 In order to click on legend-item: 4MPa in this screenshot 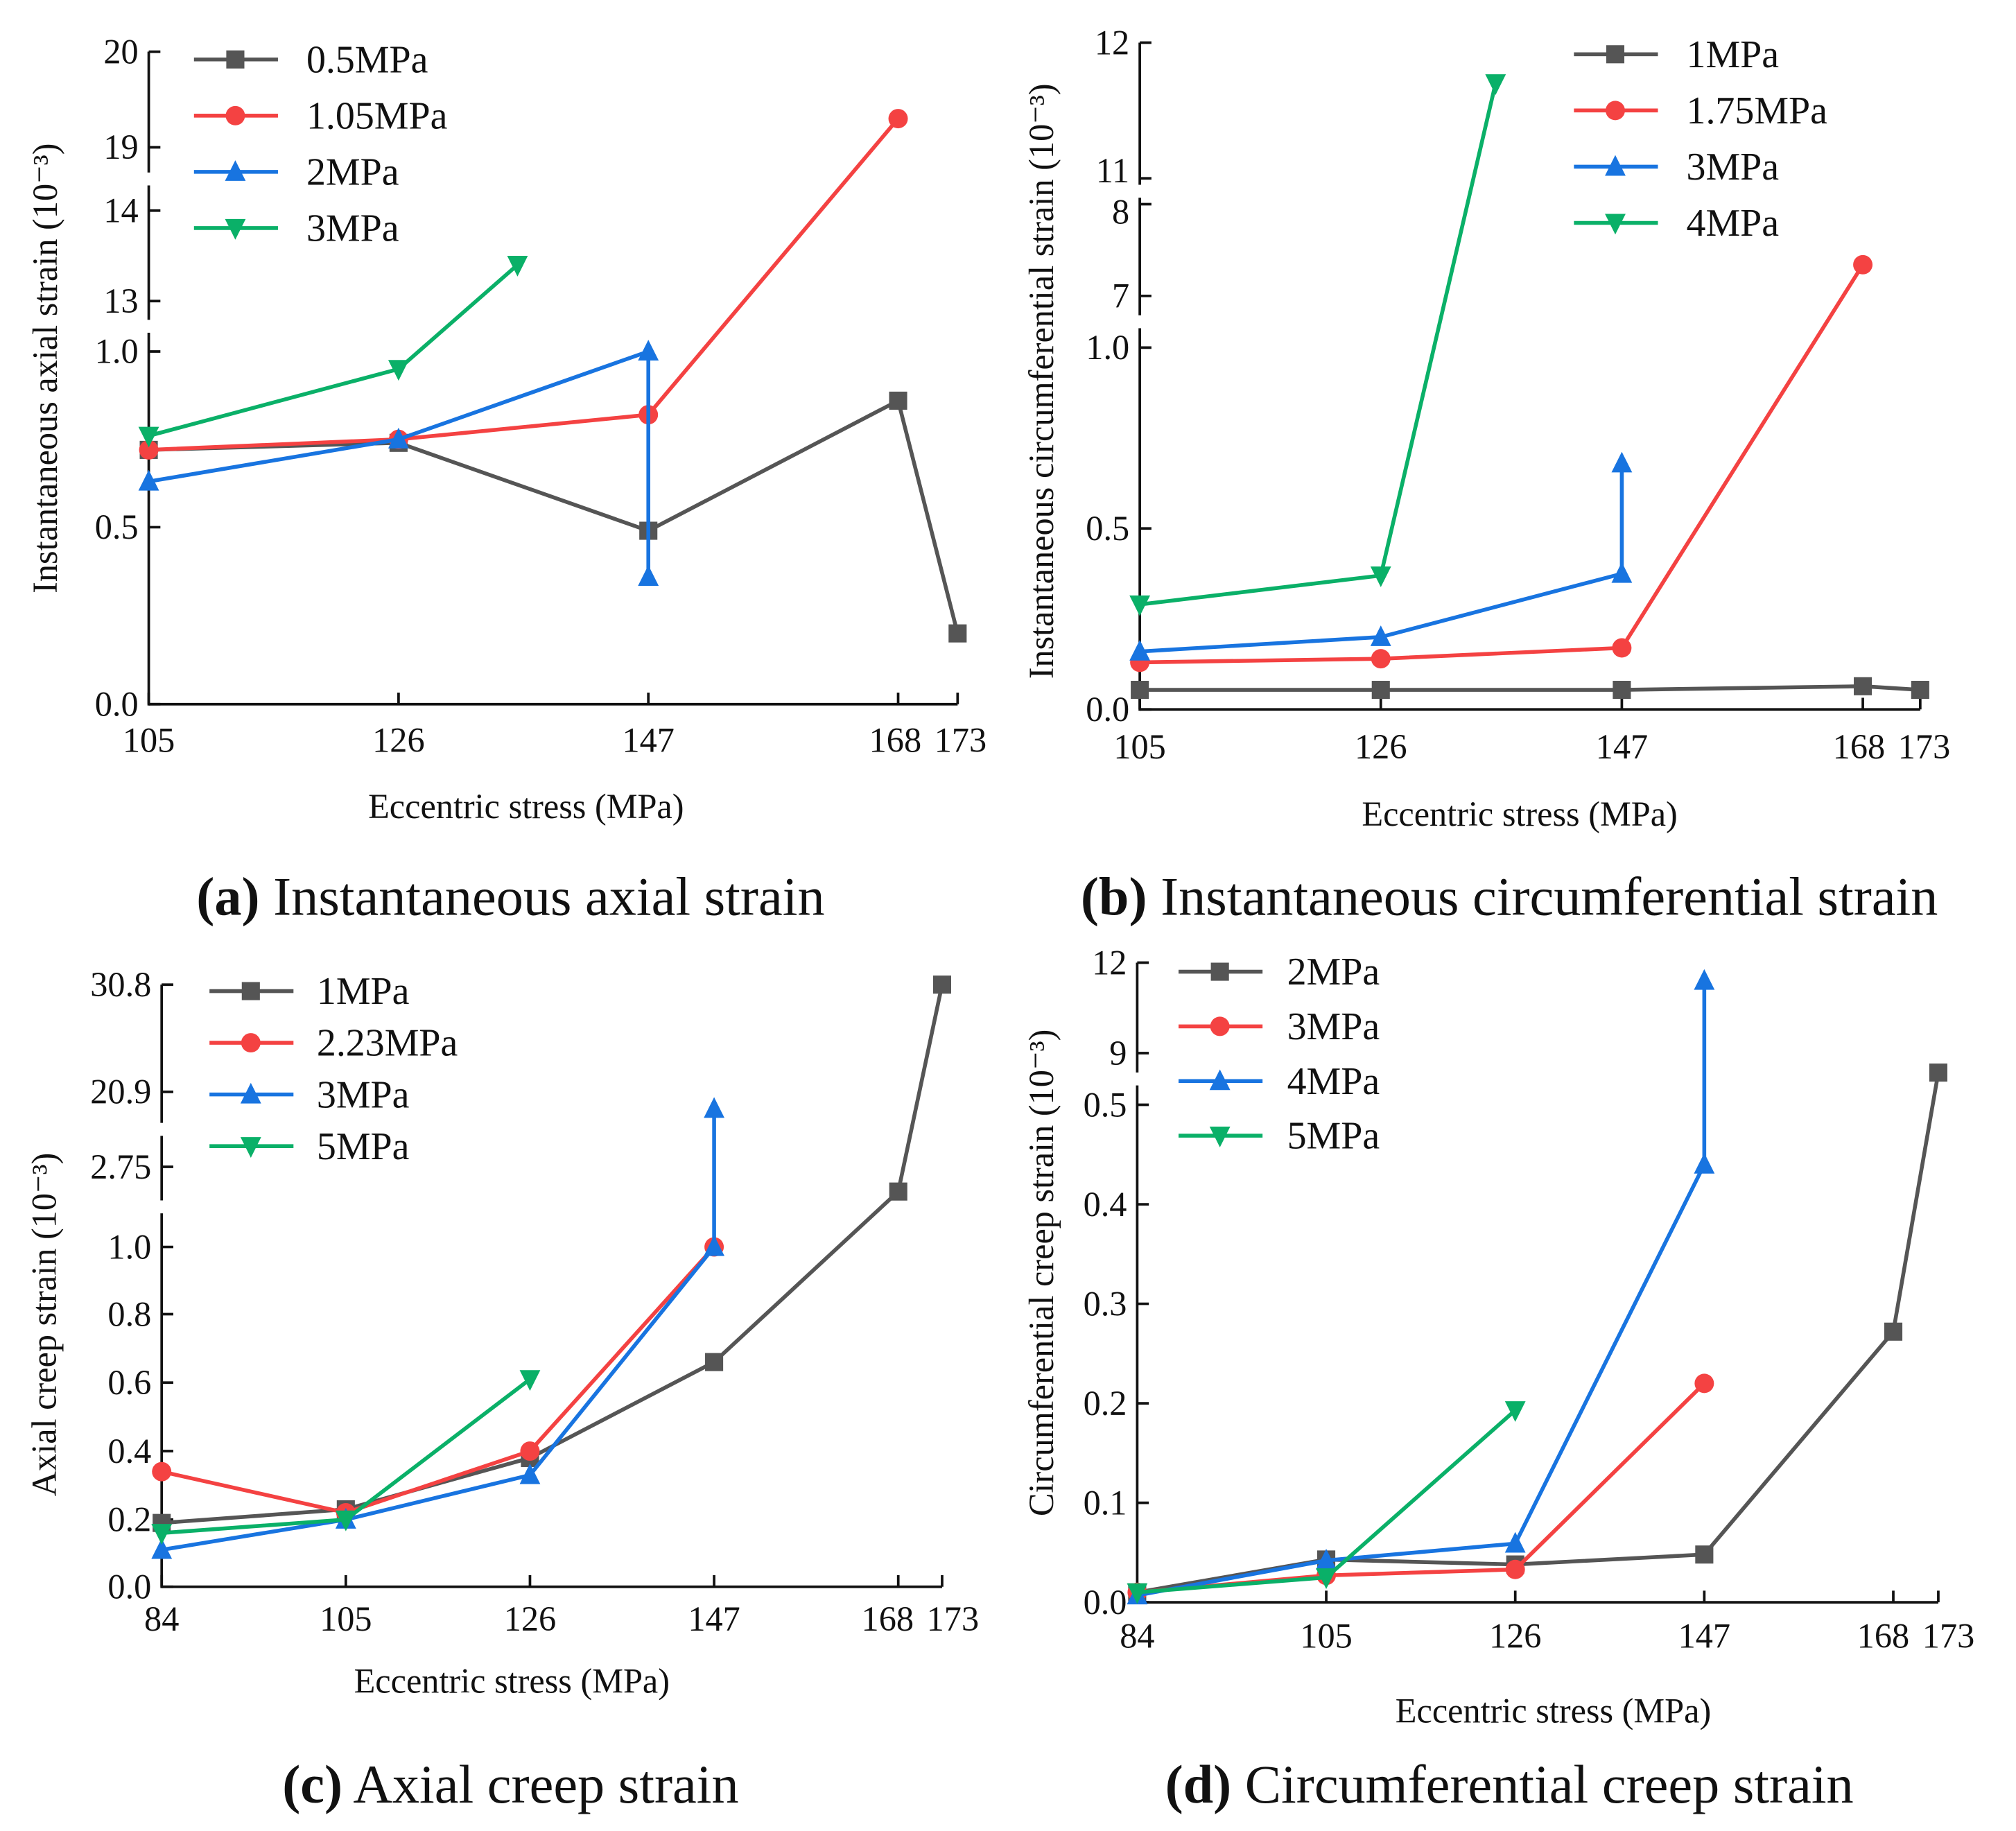, I will do `click(1676, 224)`.